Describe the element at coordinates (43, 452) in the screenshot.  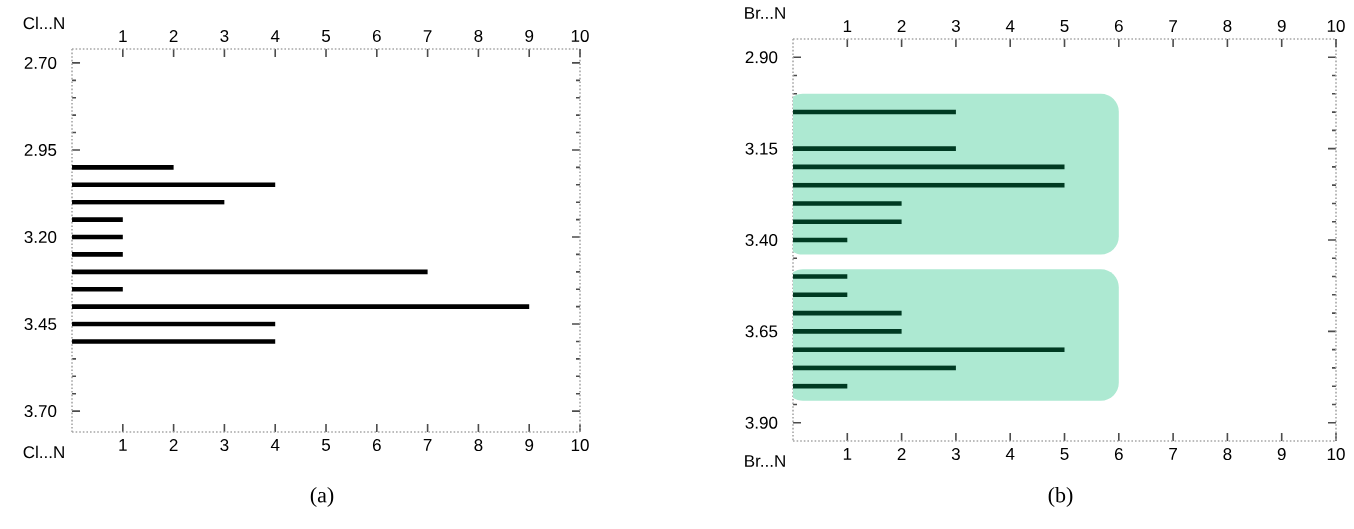
I see `x-axis-title: Cl...N` at that location.